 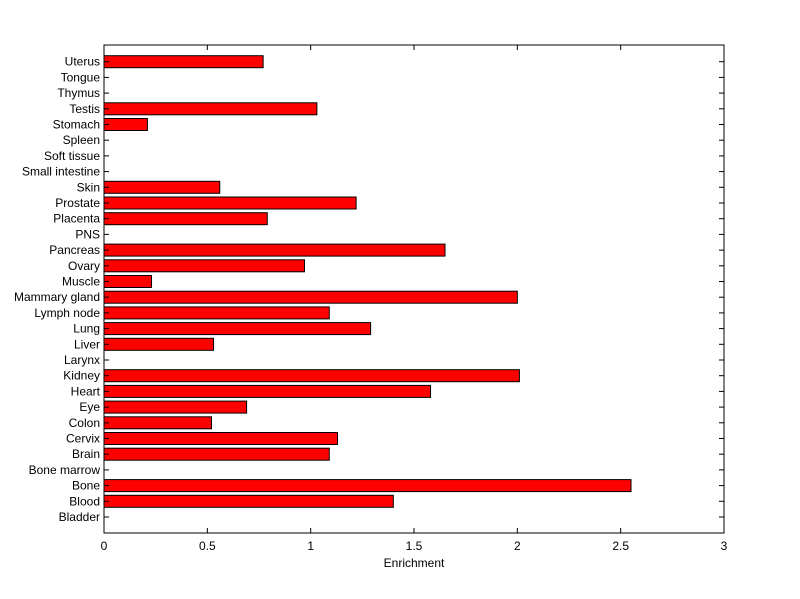 I want to click on y-tick-label: Ovary, so click(x=84, y=266).